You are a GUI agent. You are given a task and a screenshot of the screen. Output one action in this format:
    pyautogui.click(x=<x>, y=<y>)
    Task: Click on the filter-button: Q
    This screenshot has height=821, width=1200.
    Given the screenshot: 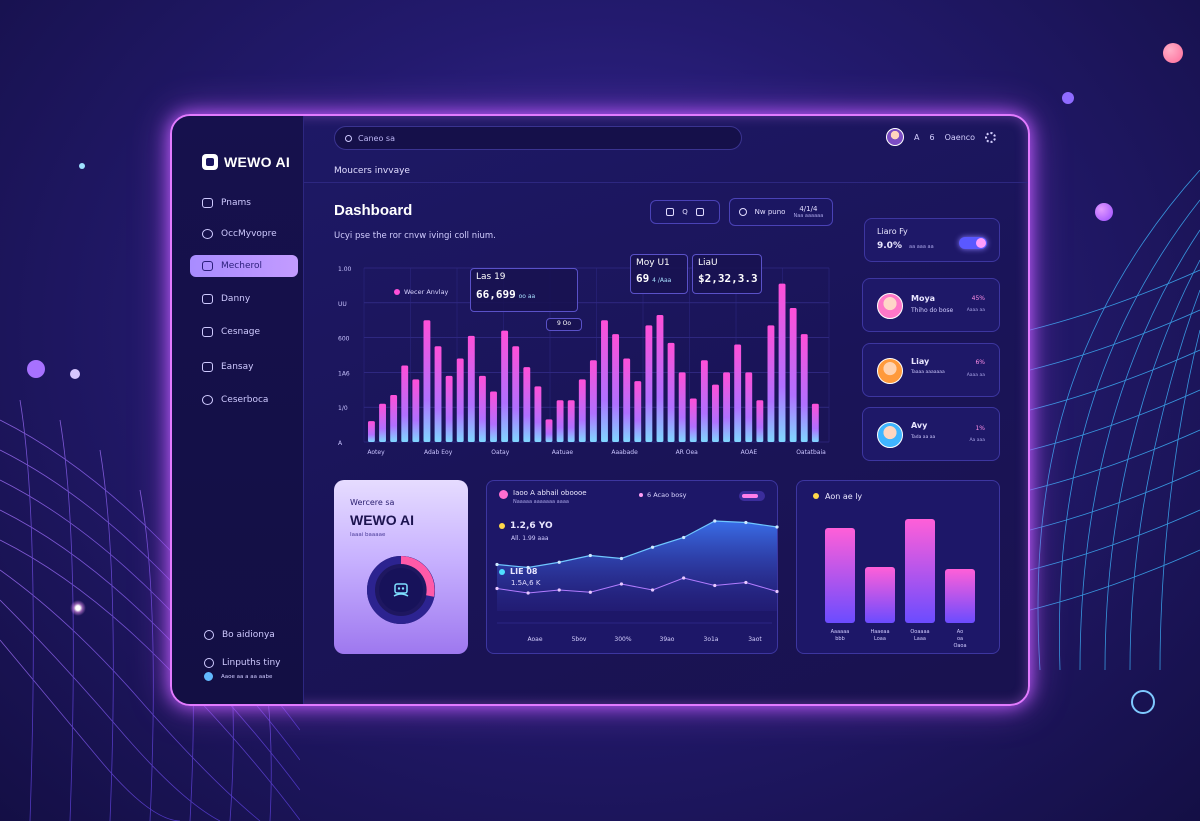 What is the action you would take?
    pyautogui.click(x=685, y=212)
    